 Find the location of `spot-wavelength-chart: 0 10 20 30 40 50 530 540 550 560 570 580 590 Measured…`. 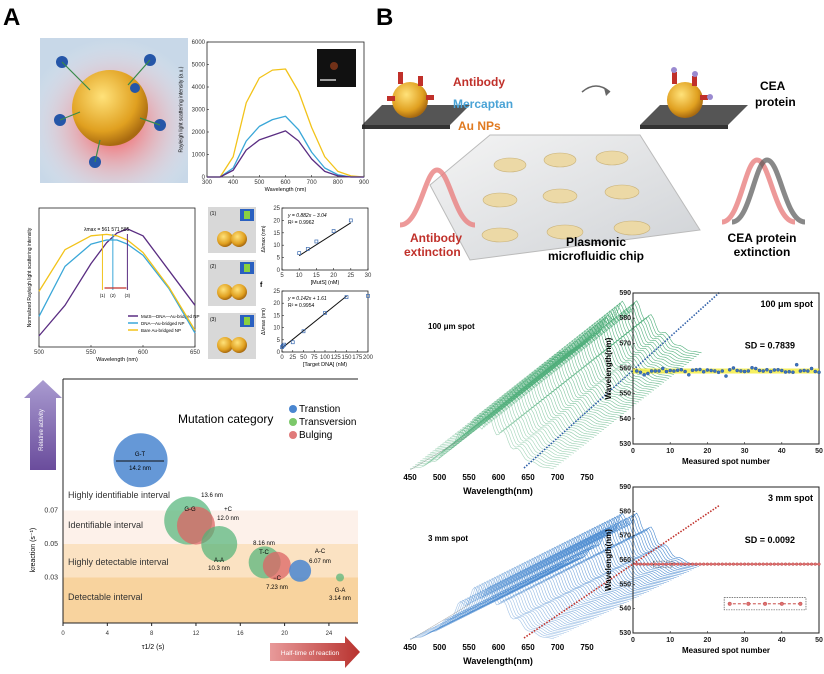

spot-wavelength-chart: 0 10 20 30 40 50 530 540 550 560 570 580 590 Measured… is located at coordinates (713, 378).